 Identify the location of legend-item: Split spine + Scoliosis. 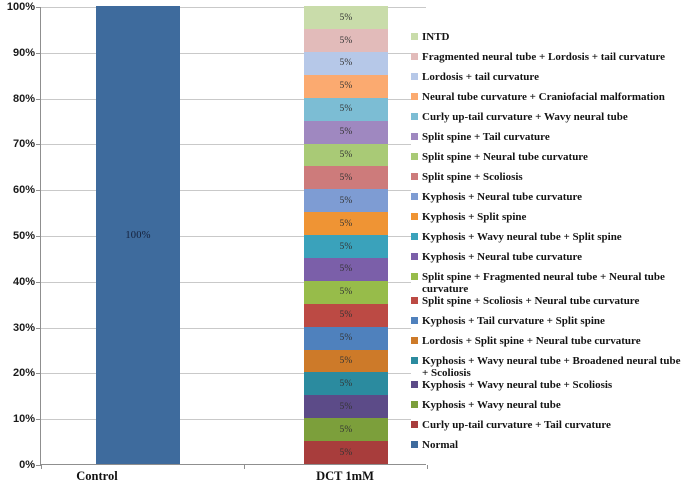
(547, 177).